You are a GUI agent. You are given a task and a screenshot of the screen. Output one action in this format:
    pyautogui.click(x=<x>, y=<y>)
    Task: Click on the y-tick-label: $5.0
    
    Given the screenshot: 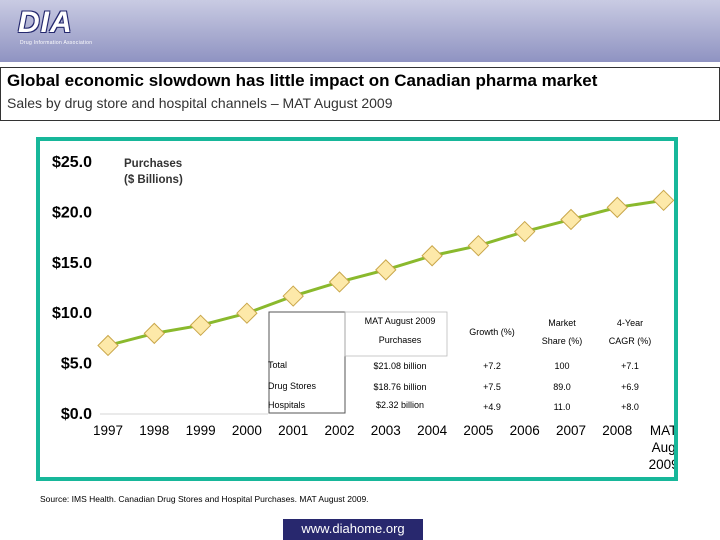 What is the action you would take?
    pyautogui.click(x=76, y=364)
    